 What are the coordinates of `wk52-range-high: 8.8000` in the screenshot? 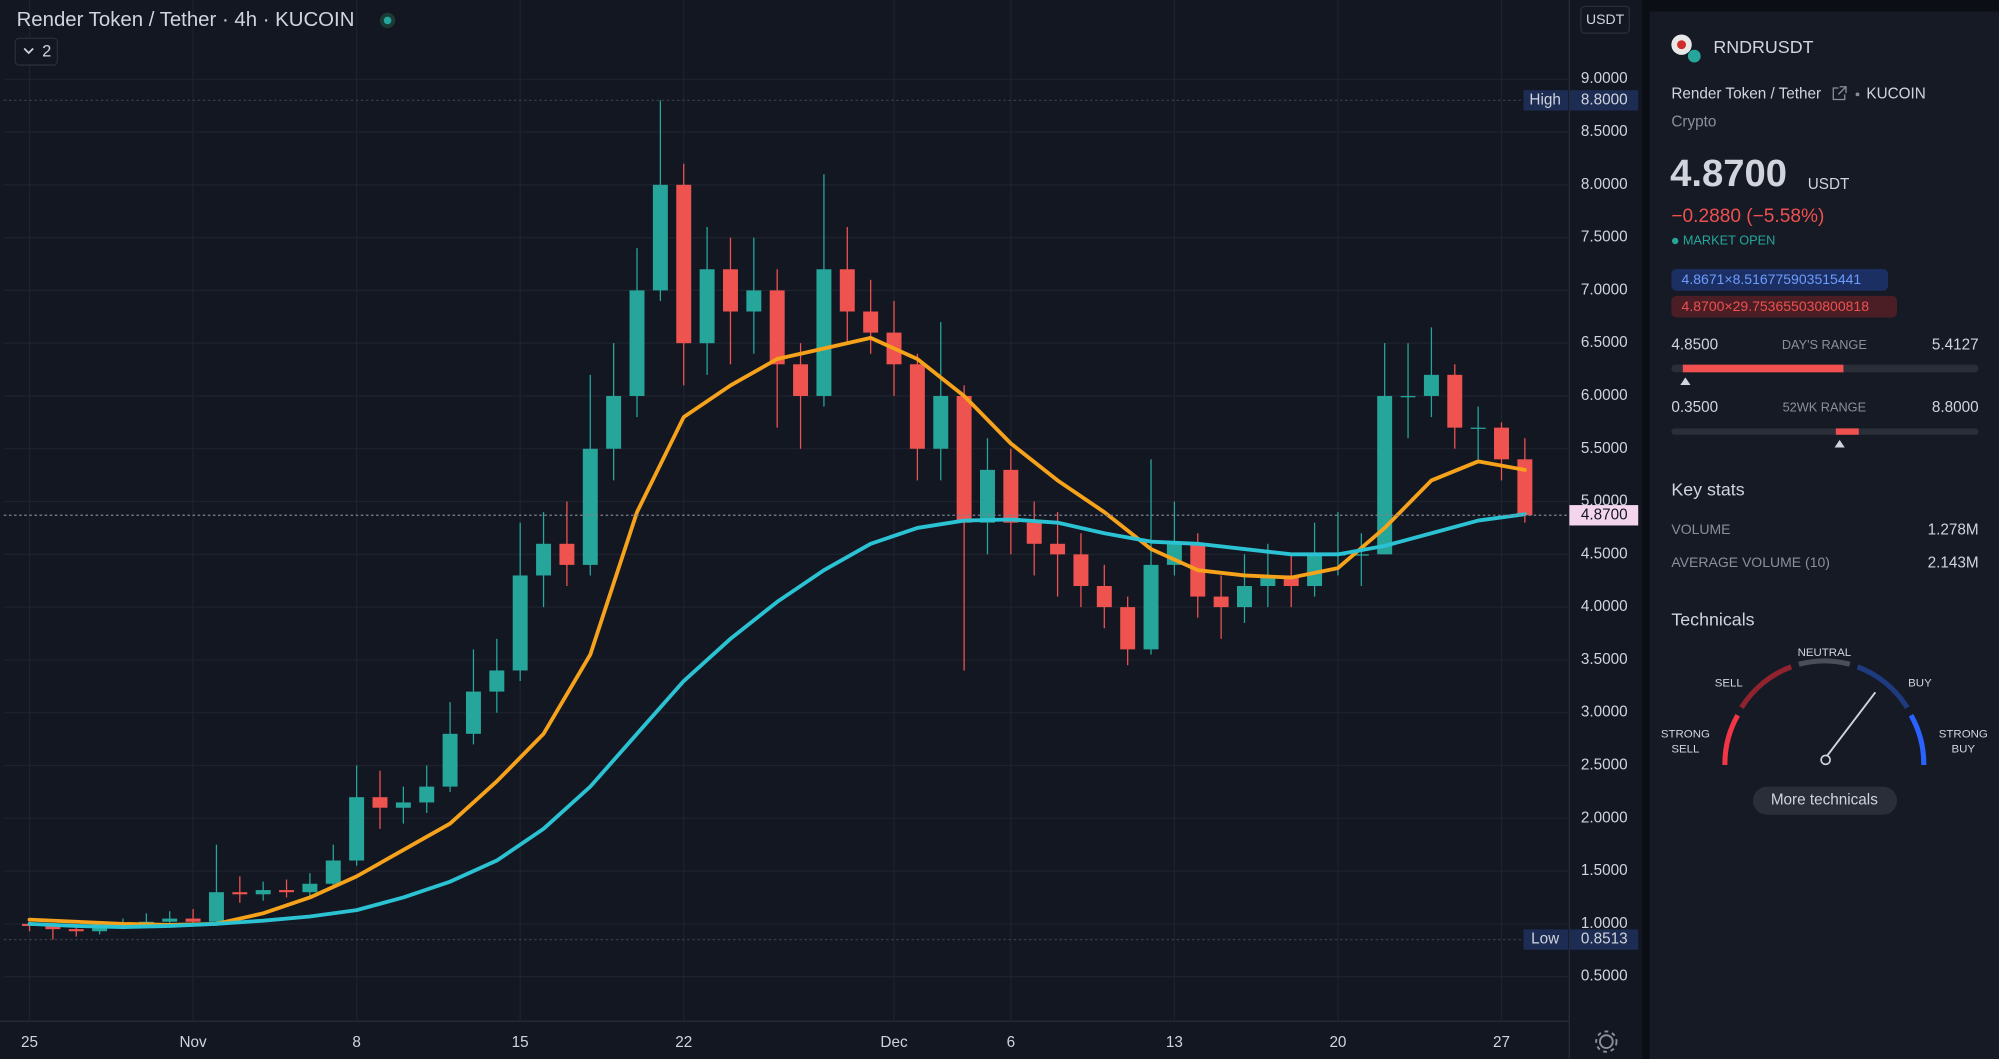 It's located at (1955, 407).